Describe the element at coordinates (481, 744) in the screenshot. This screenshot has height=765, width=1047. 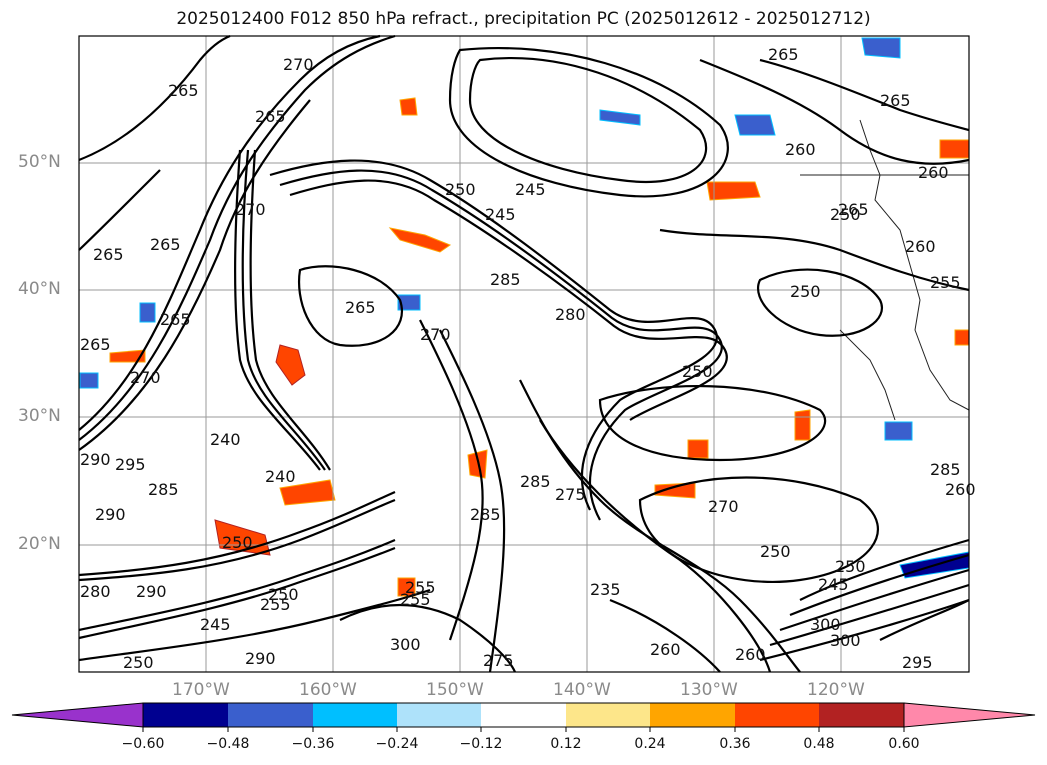
I see `colorbar-tick-label: −0.12` at that location.